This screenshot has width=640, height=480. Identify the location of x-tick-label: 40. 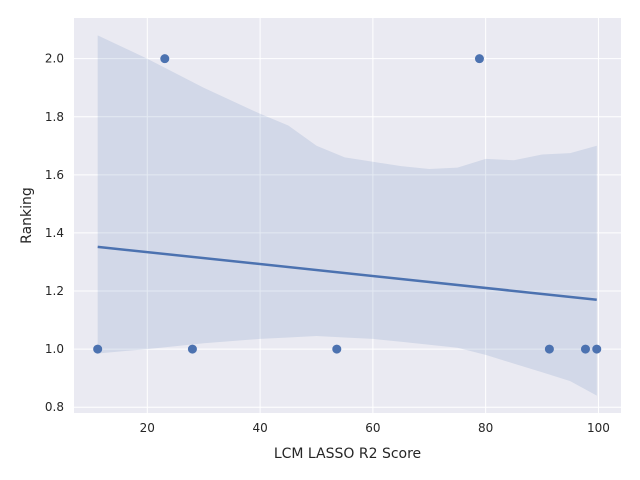
(259, 428).